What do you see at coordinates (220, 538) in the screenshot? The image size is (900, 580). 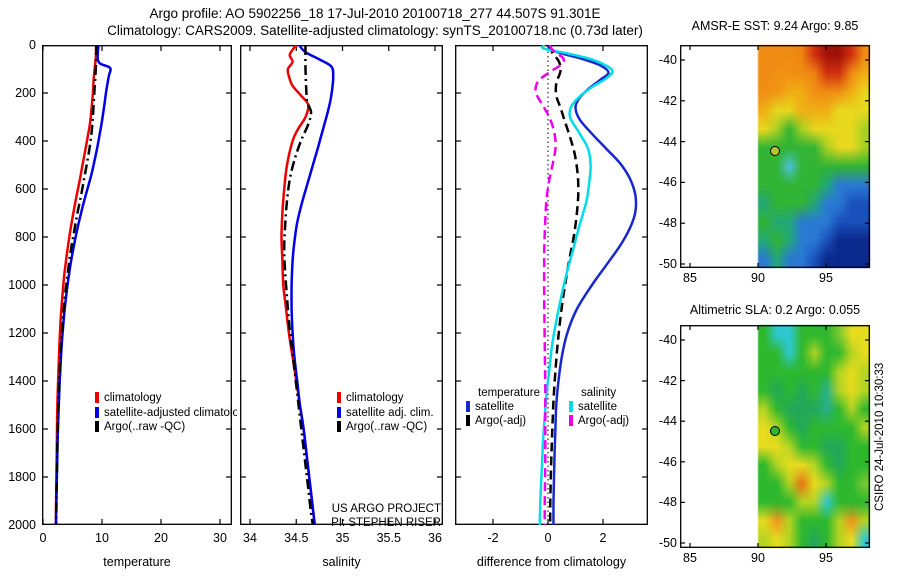 I see `x-tick-label: 30` at bounding box center [220, 538].